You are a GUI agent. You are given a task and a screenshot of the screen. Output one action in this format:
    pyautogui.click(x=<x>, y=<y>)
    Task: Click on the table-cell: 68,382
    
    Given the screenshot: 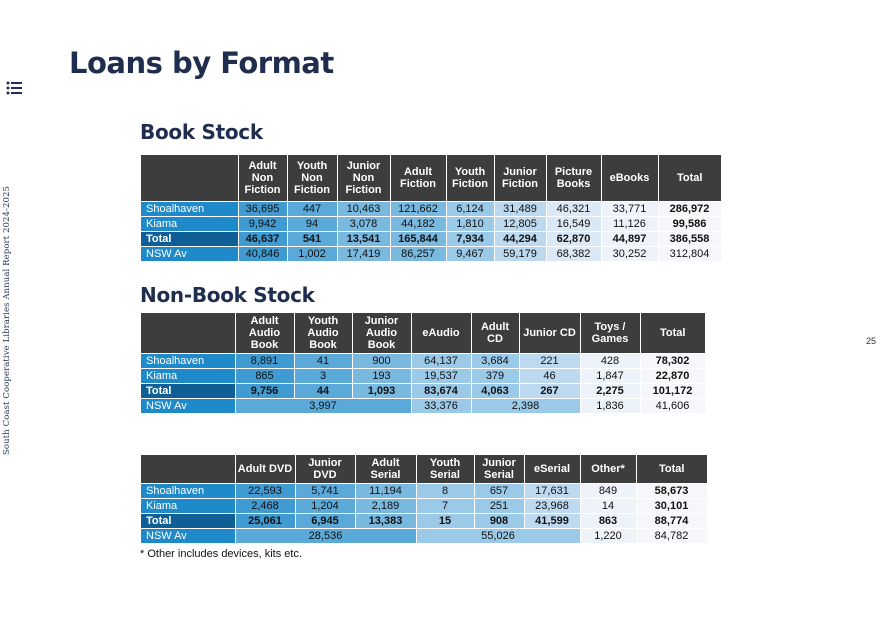 What is the action you would take?
    pyautogui.click(x=574, y=253)
    